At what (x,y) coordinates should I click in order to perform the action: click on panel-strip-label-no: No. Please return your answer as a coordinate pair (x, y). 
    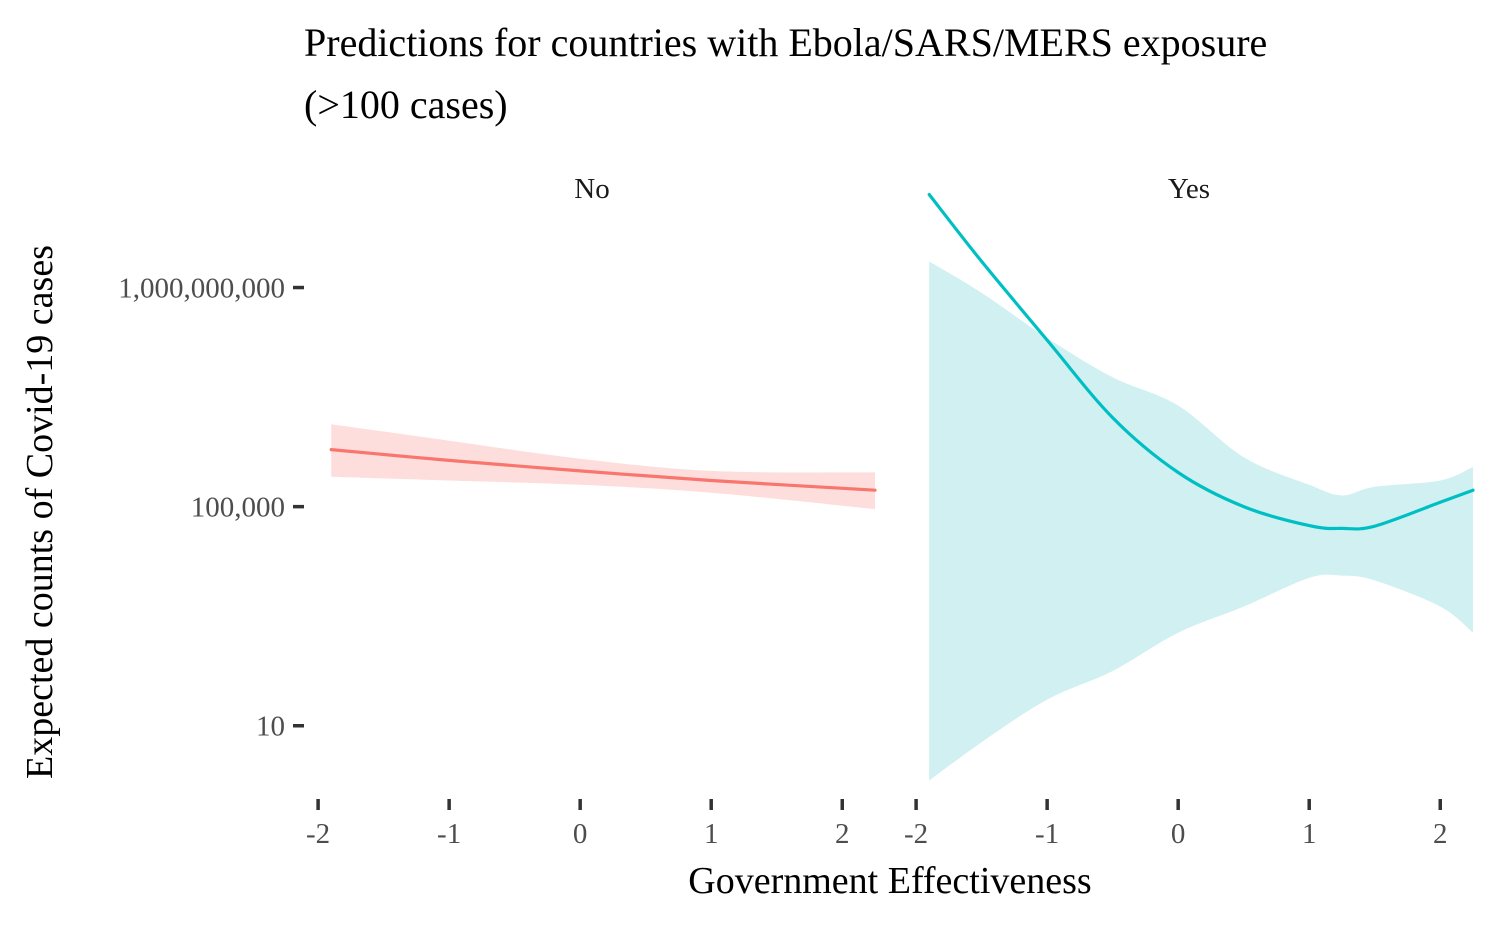
    Looking at the image, I should click on (591, 189).